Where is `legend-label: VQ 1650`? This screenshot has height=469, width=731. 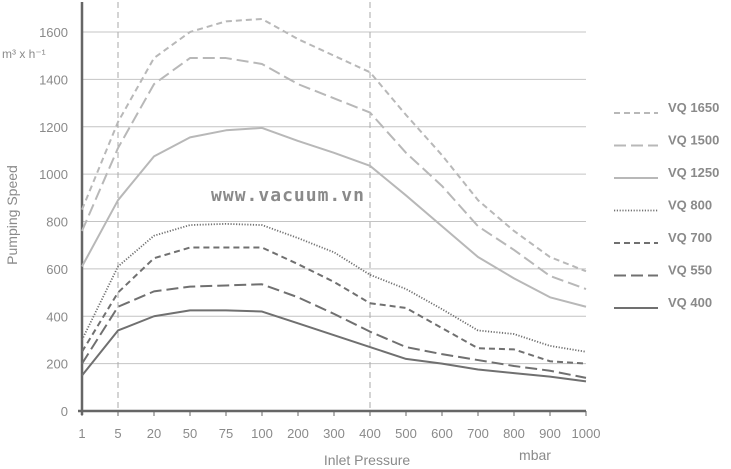
legend-label: VQ 1650 is located at coordinates (693, 107).